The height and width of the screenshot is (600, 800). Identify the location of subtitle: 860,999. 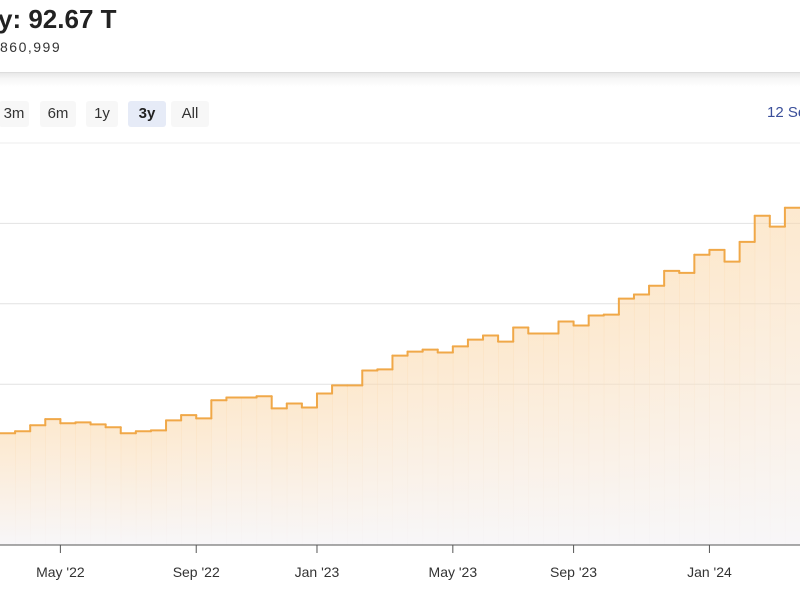
(31, 47).